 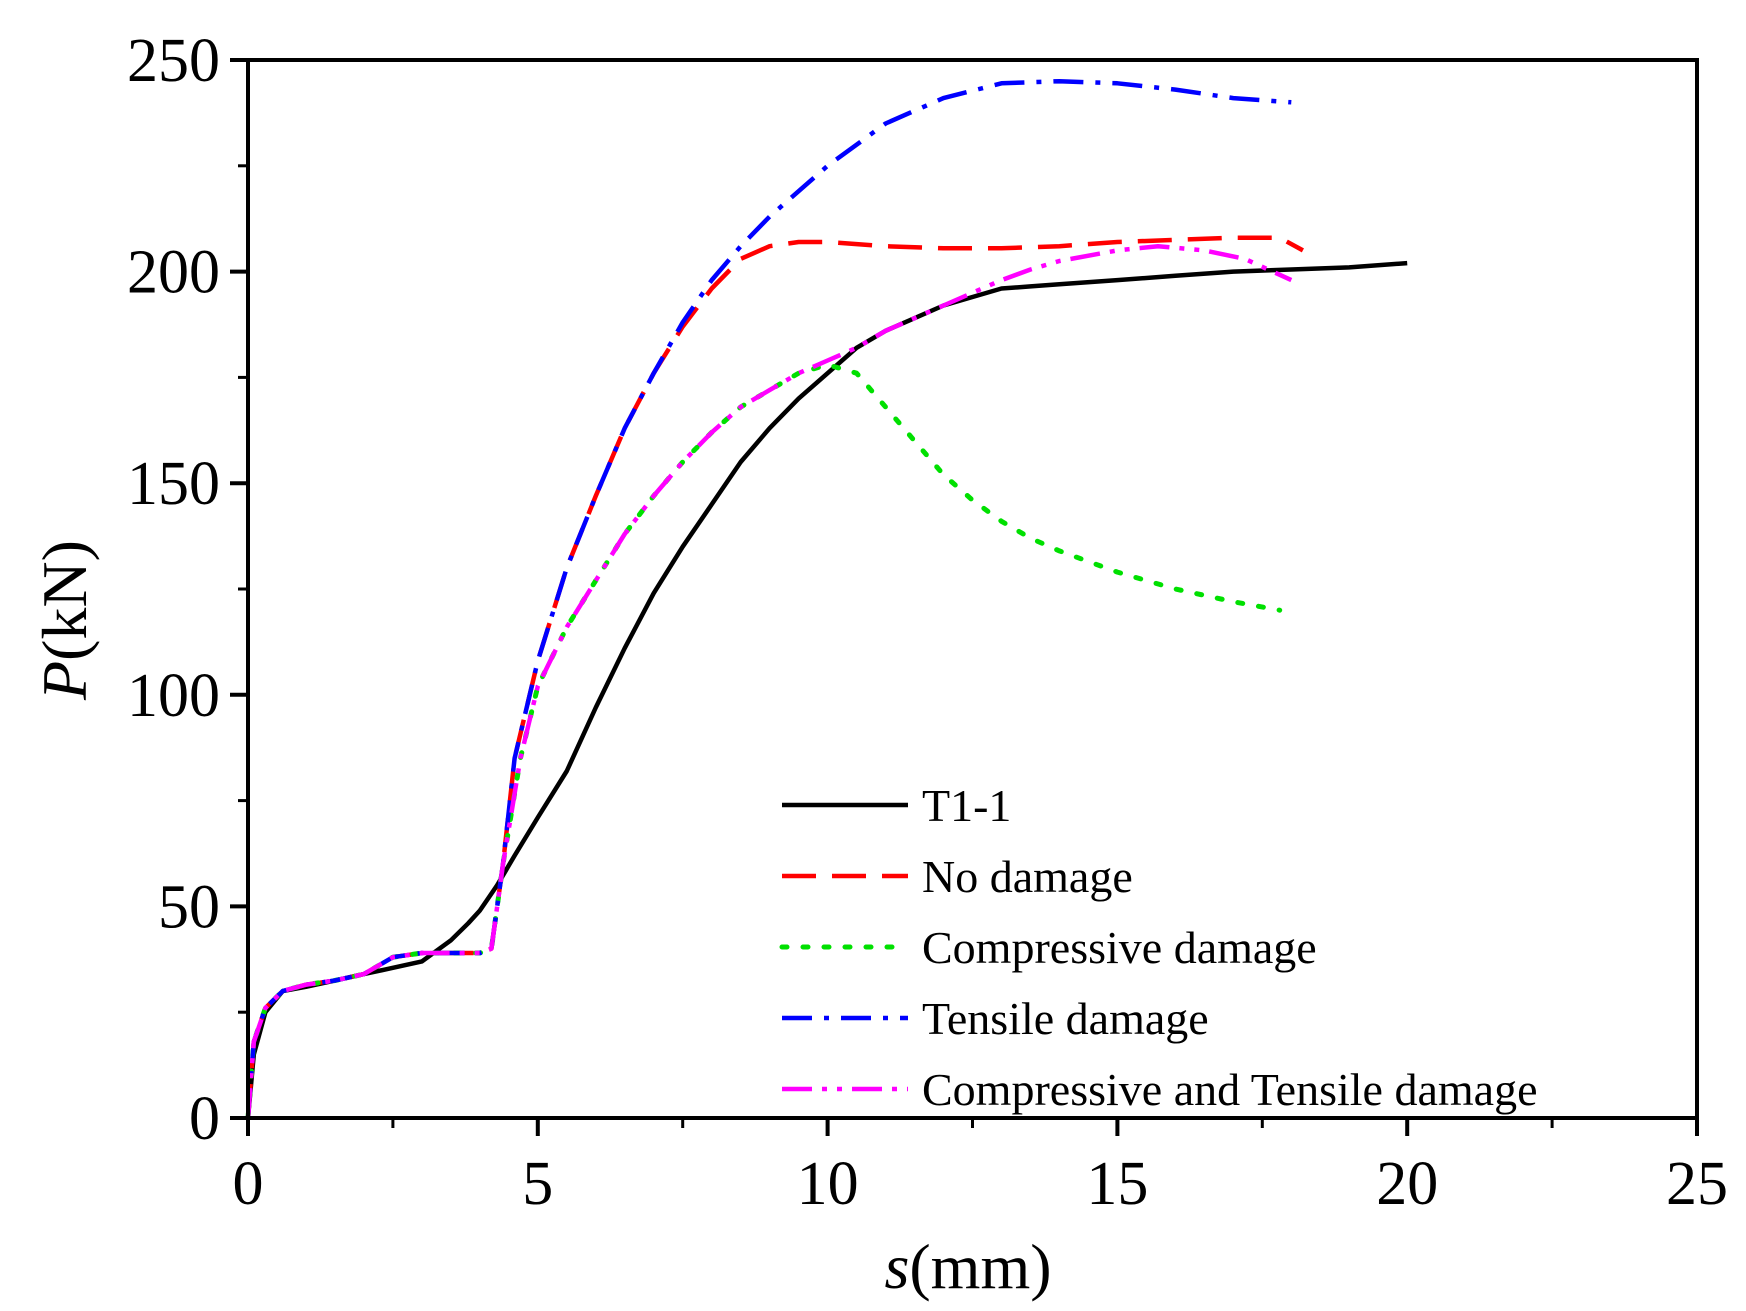 I want to click on x-axis-unit: (mm), so click(x=980, y=1266).